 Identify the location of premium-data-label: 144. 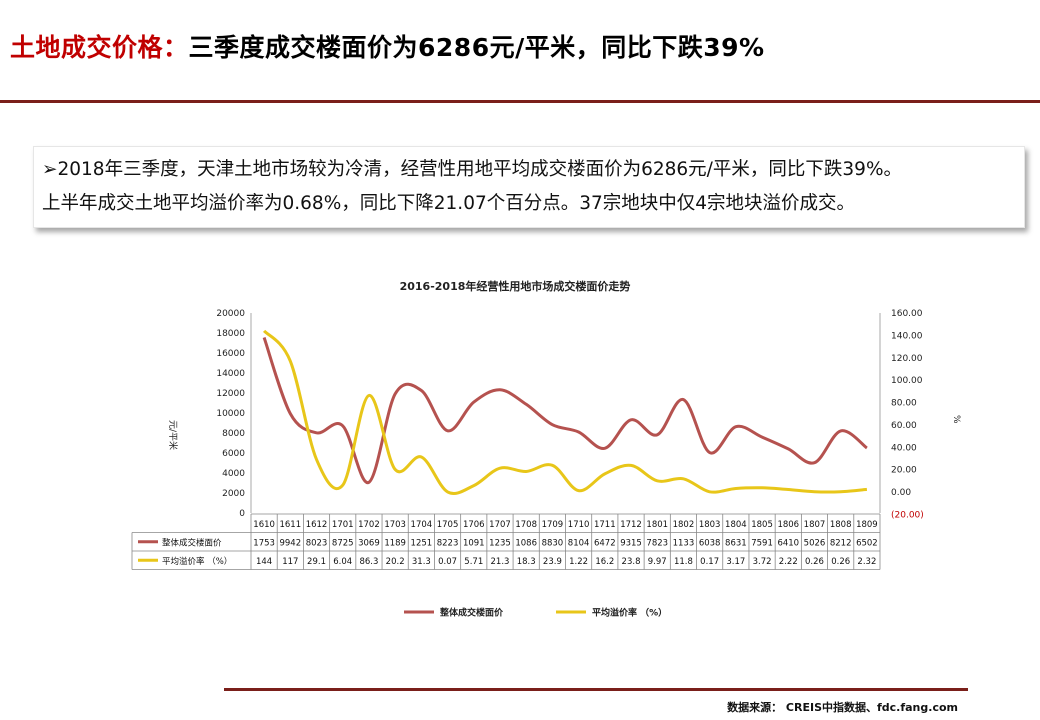
(264, 562).